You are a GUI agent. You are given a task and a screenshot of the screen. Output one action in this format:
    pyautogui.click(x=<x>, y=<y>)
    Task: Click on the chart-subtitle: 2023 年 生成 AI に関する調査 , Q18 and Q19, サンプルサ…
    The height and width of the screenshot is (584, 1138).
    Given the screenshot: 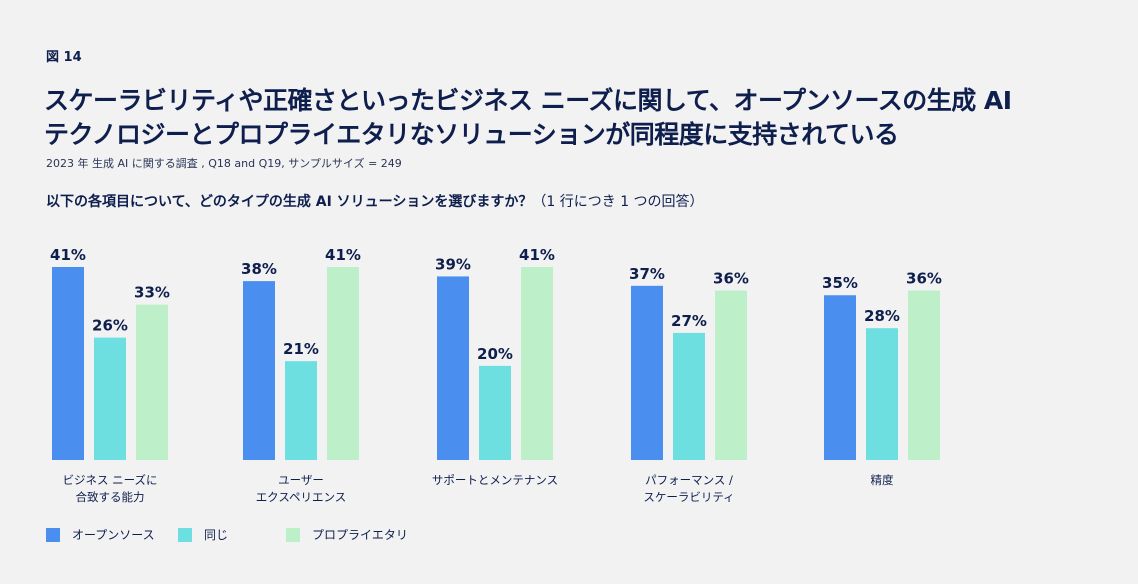 What is the action you would take?
    pyautogui.click(x=224, y=163)
    